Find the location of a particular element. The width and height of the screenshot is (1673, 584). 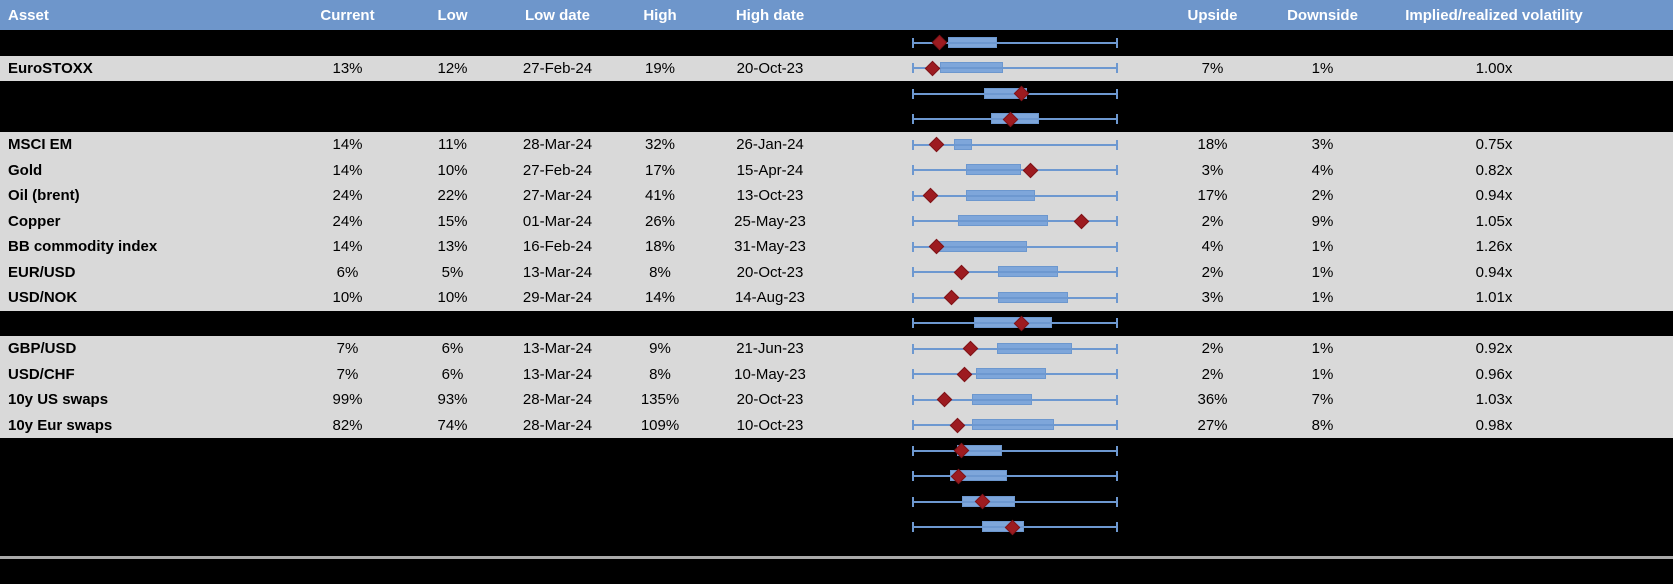

cell-asset: 10y US swaps is located at coordinates (58, 400).